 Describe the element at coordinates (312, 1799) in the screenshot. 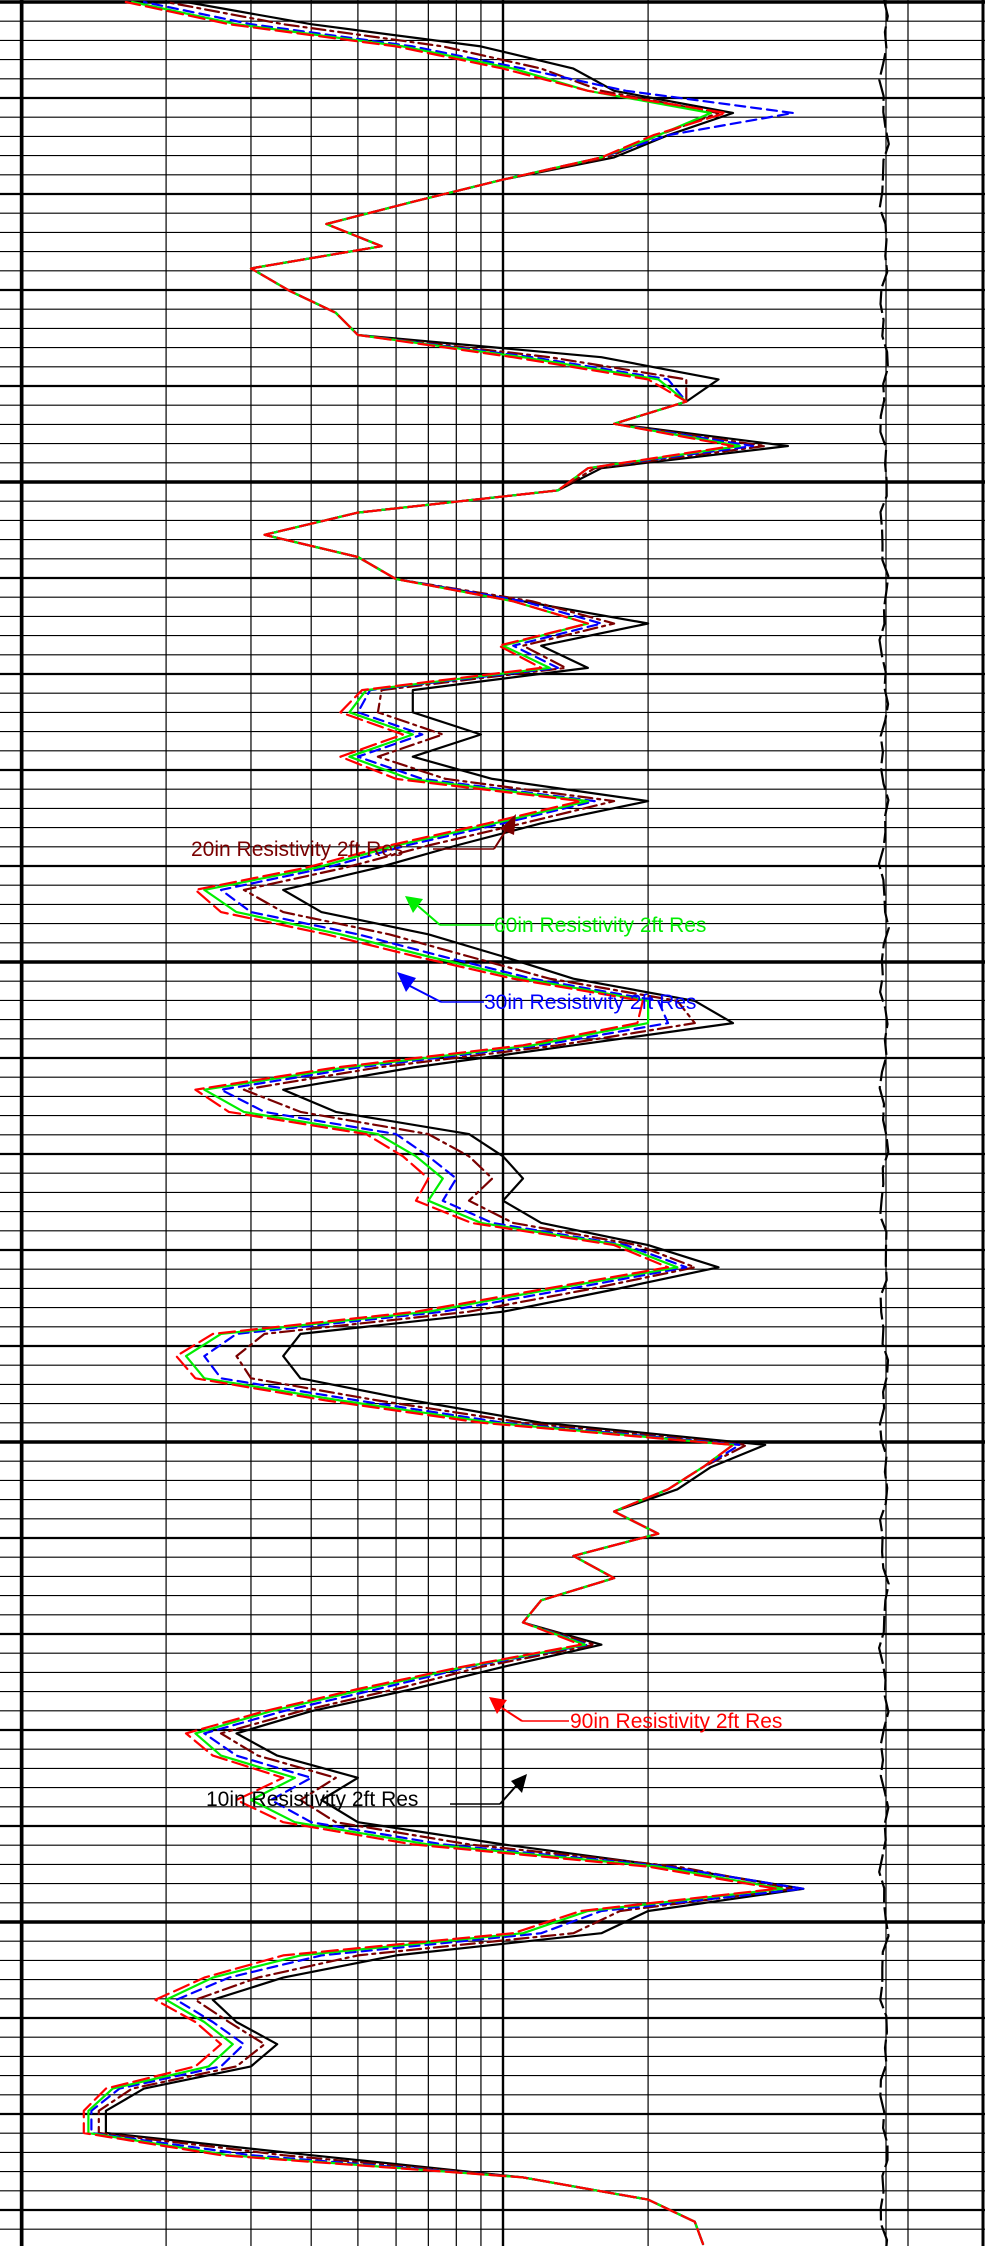

I see `annotation-10in-label: 10in Resistivity 2ft Res` at that location.